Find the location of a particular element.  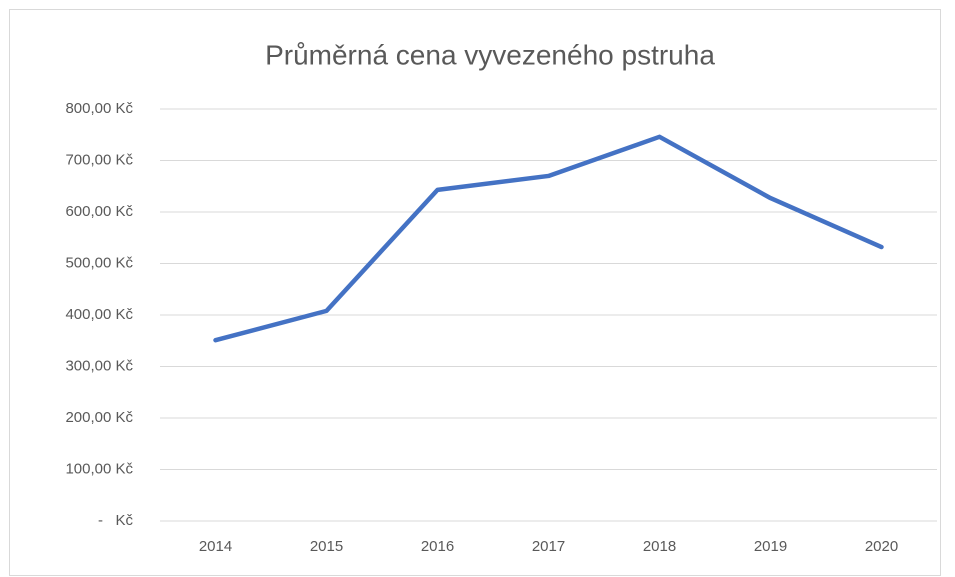

y-tick-label: 300,00 Kč is located at coordinates (99, 365).